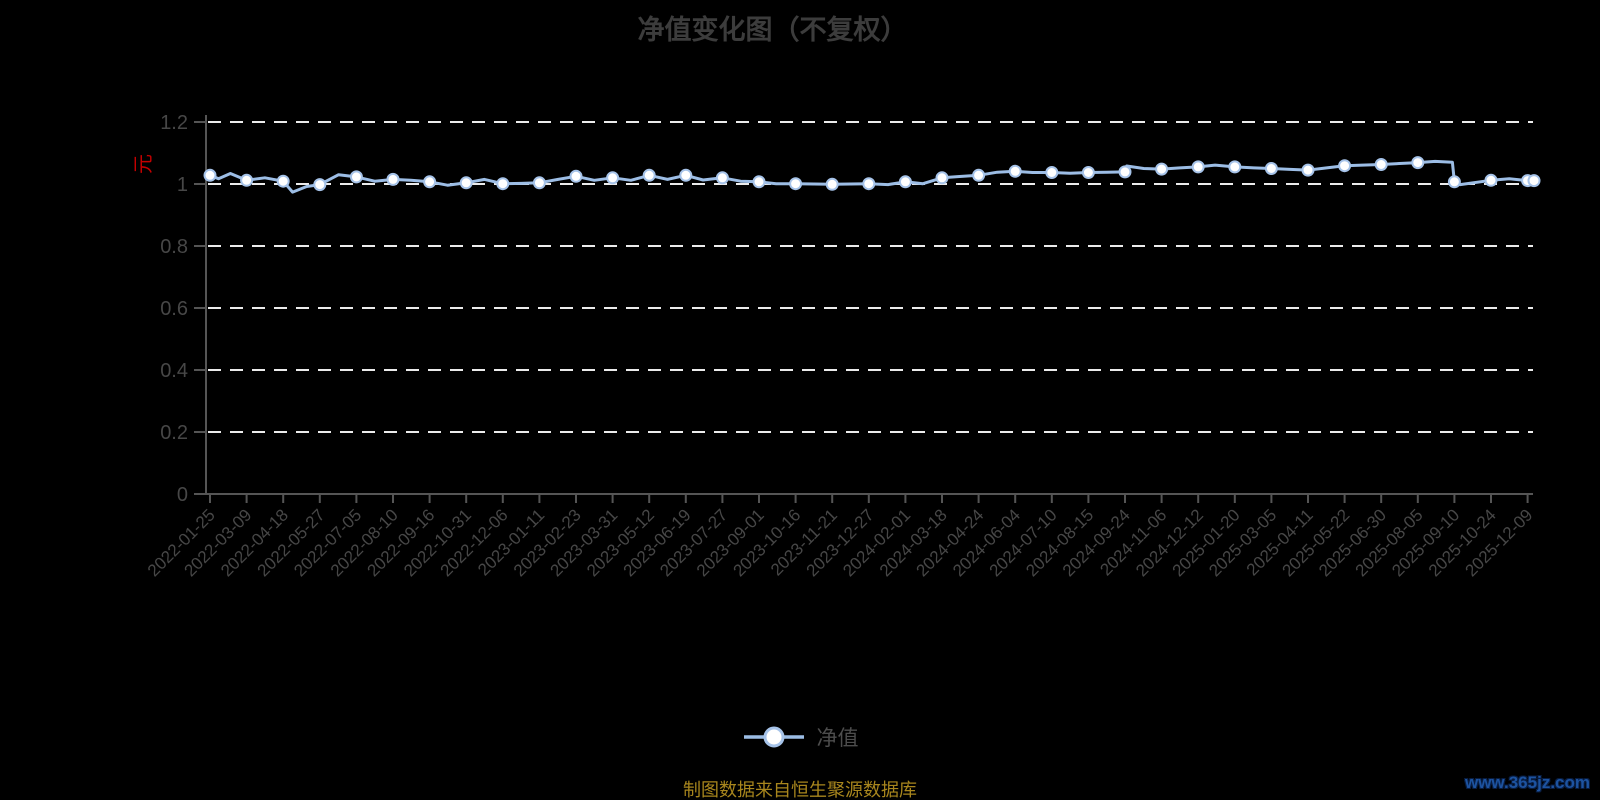 The height and width of the screenshot is (800, 1600). Describe the element at coordinates (174, 247) in the screenshot. I see `y-tick-label: 0.8` at that location.